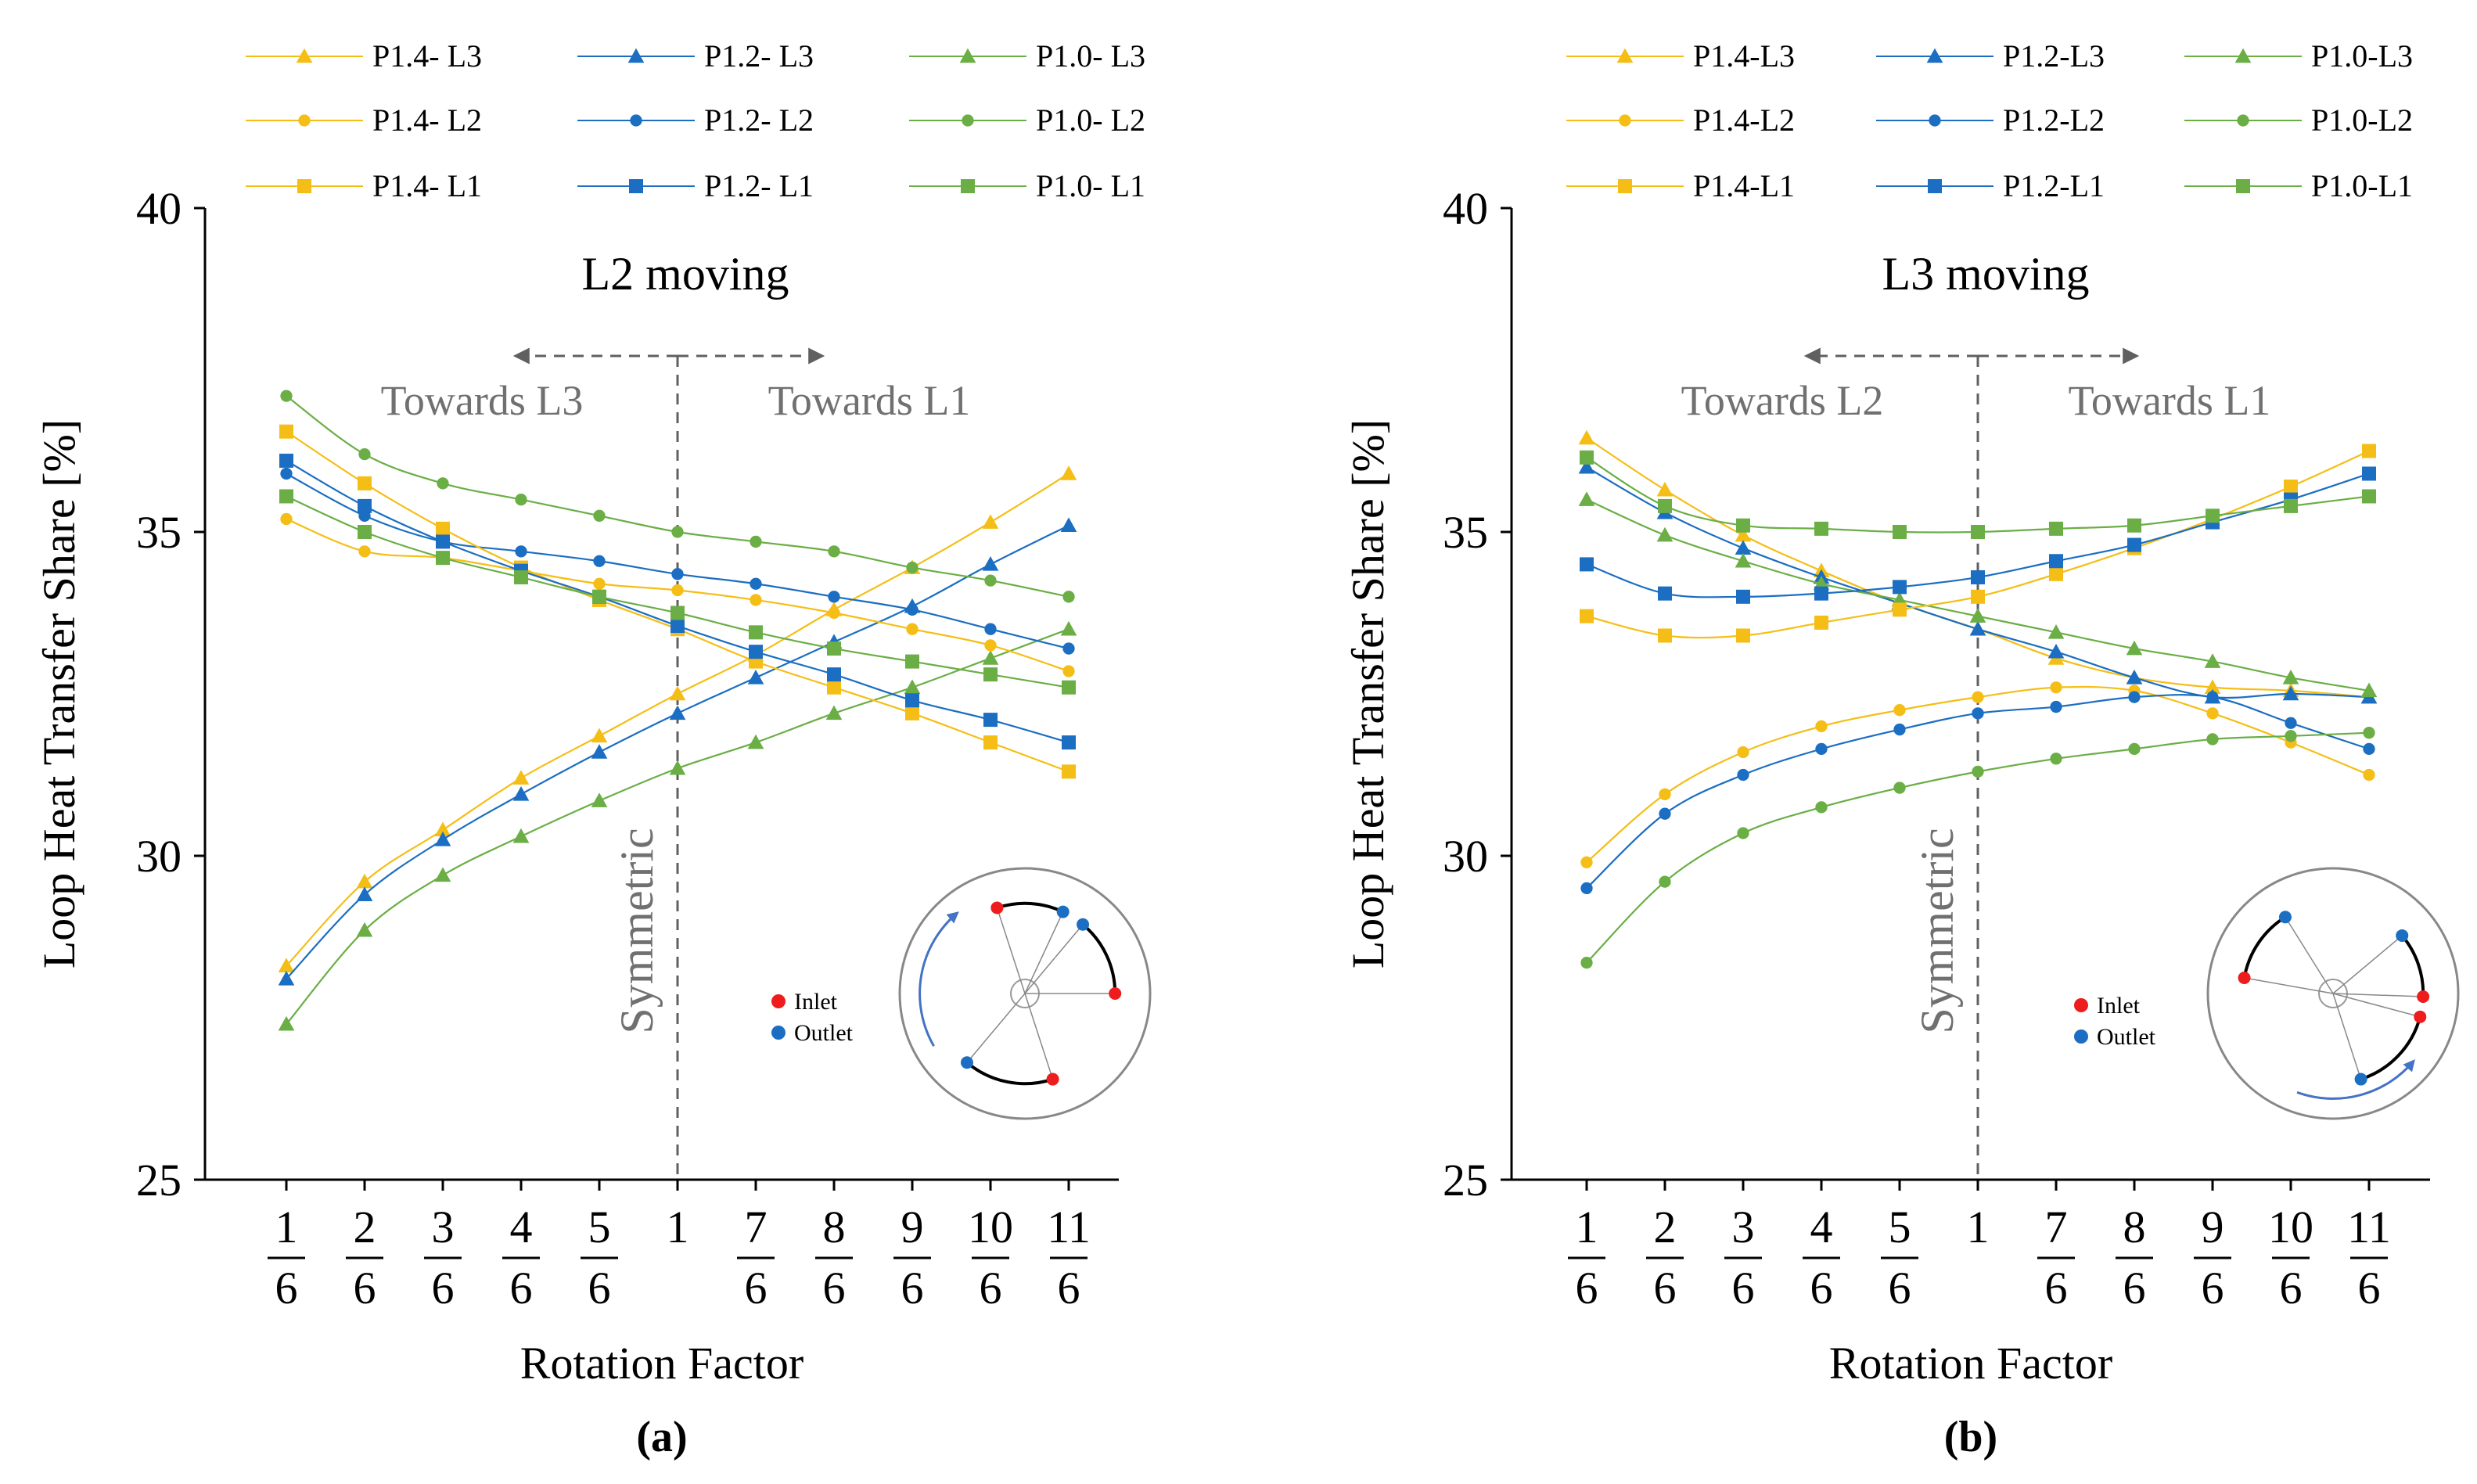  I want to click on legend-label: P1.4- L1, so click(427, 185).